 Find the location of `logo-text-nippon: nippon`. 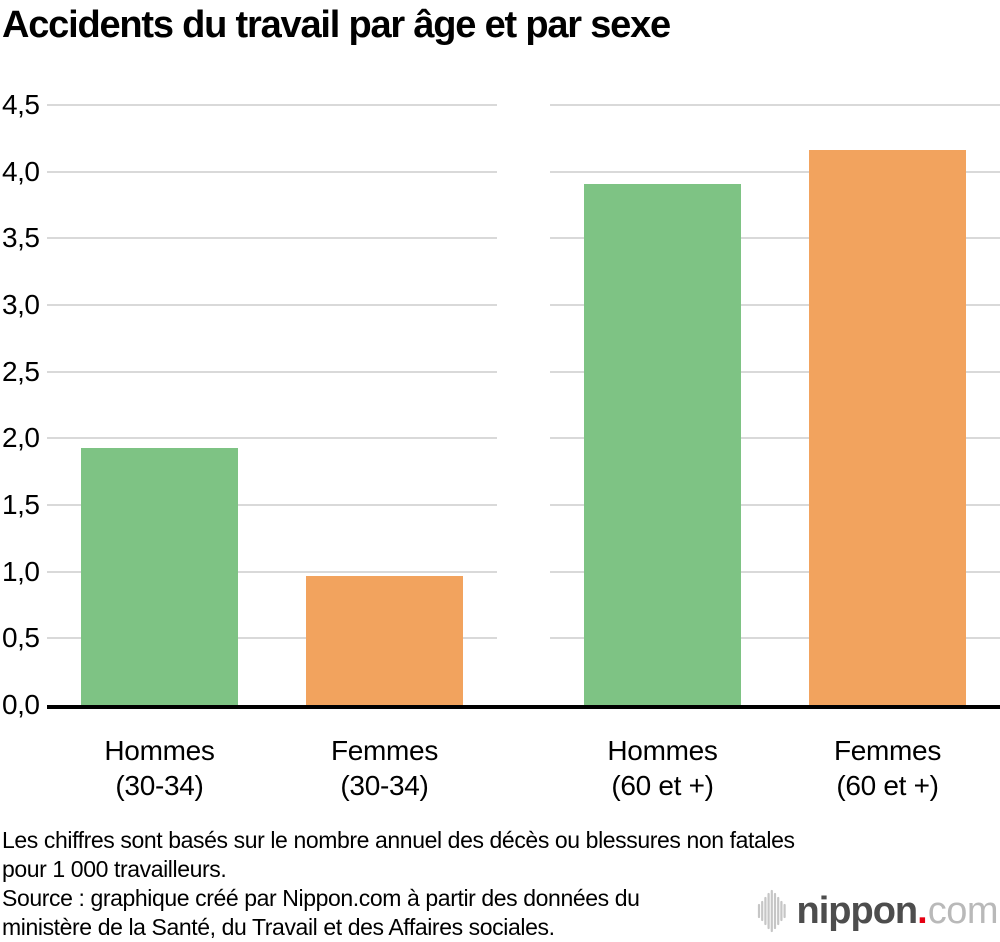

logo-text-nippon: nippon is located at coordinates (857, 910).